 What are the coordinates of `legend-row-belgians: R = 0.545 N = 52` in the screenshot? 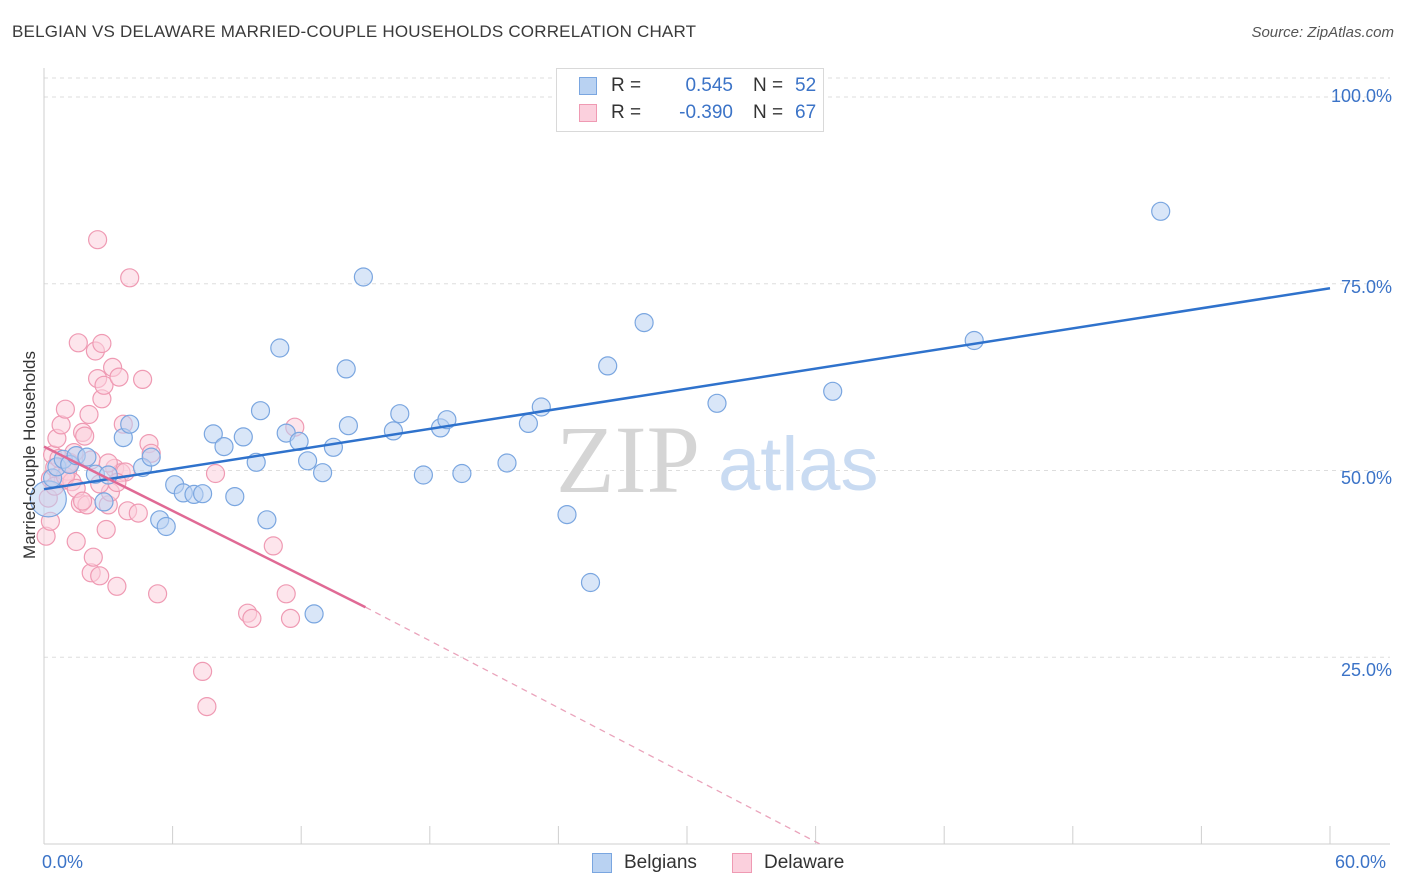 It's located at (697, 86).